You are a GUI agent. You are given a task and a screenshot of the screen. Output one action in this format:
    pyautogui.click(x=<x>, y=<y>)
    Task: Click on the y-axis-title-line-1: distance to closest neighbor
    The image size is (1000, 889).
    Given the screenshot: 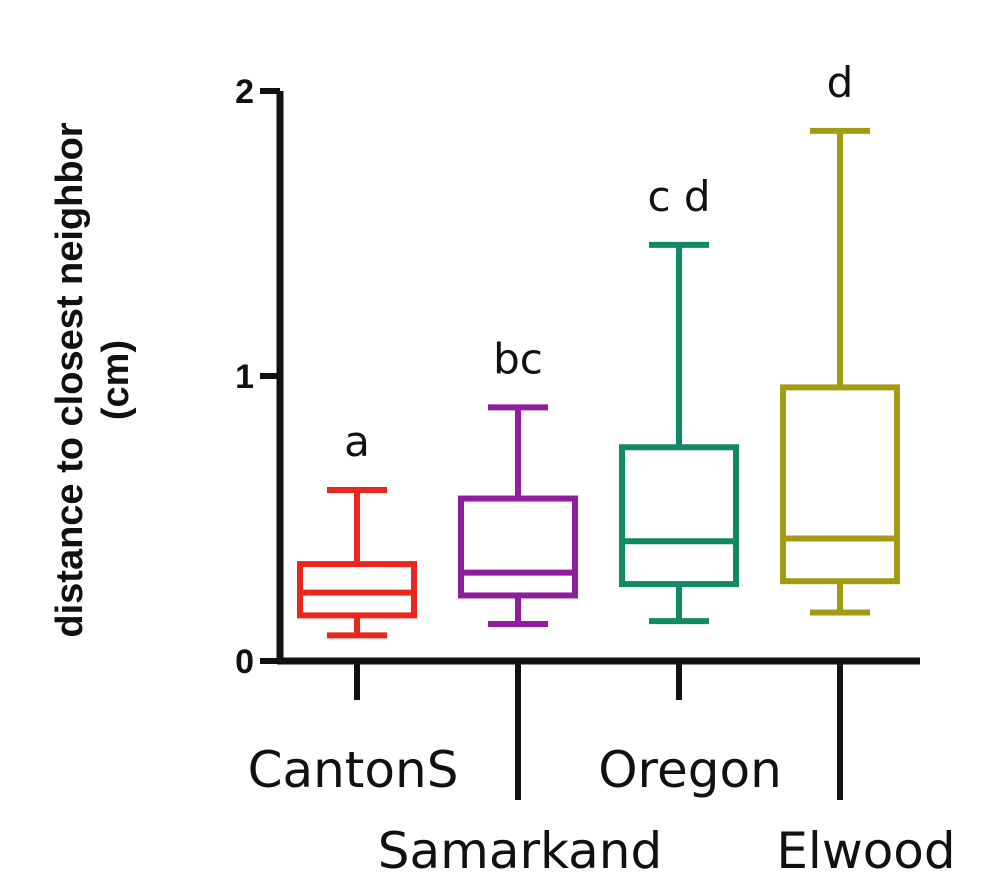 What is the action you would take?
    pyautogui.click(x=70, y=379)
    